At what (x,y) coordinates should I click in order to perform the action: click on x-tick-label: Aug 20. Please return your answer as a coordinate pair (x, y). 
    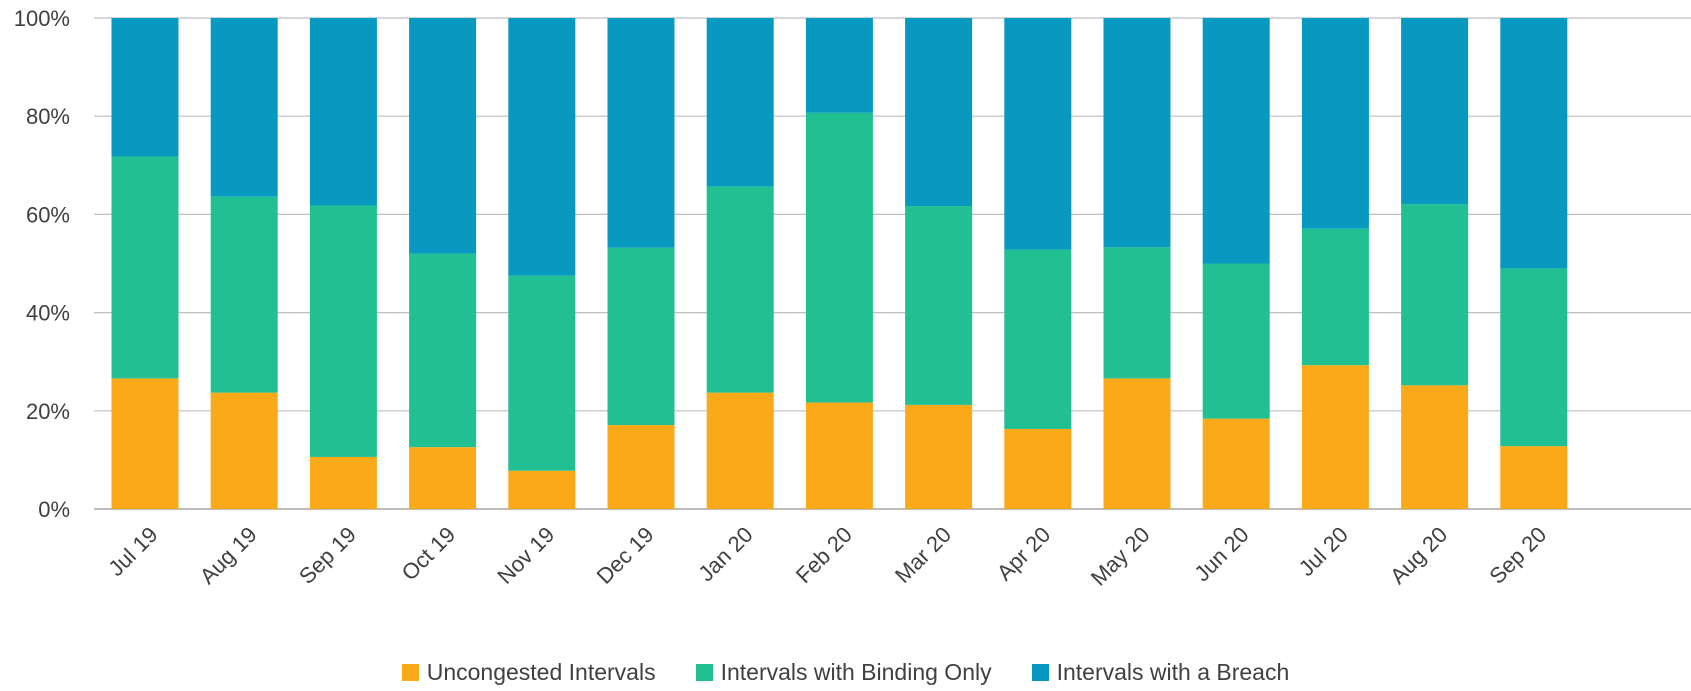
    Looking at the image, I should click on (1418, 555).